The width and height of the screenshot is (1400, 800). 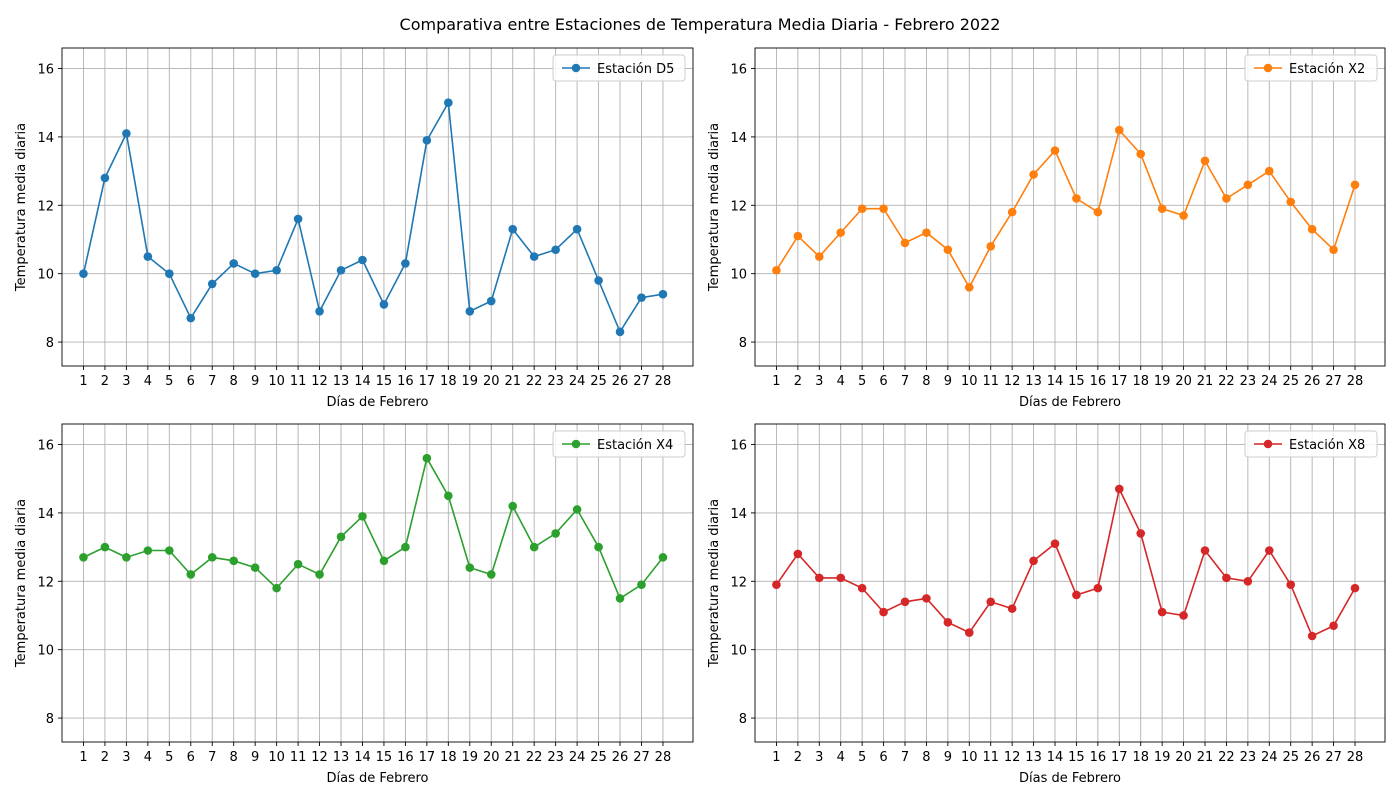 What do you see at coordinates (1268, 68) in the screenshot?
I see `legend-swatch-marker` at bounding box center [1268, 68].